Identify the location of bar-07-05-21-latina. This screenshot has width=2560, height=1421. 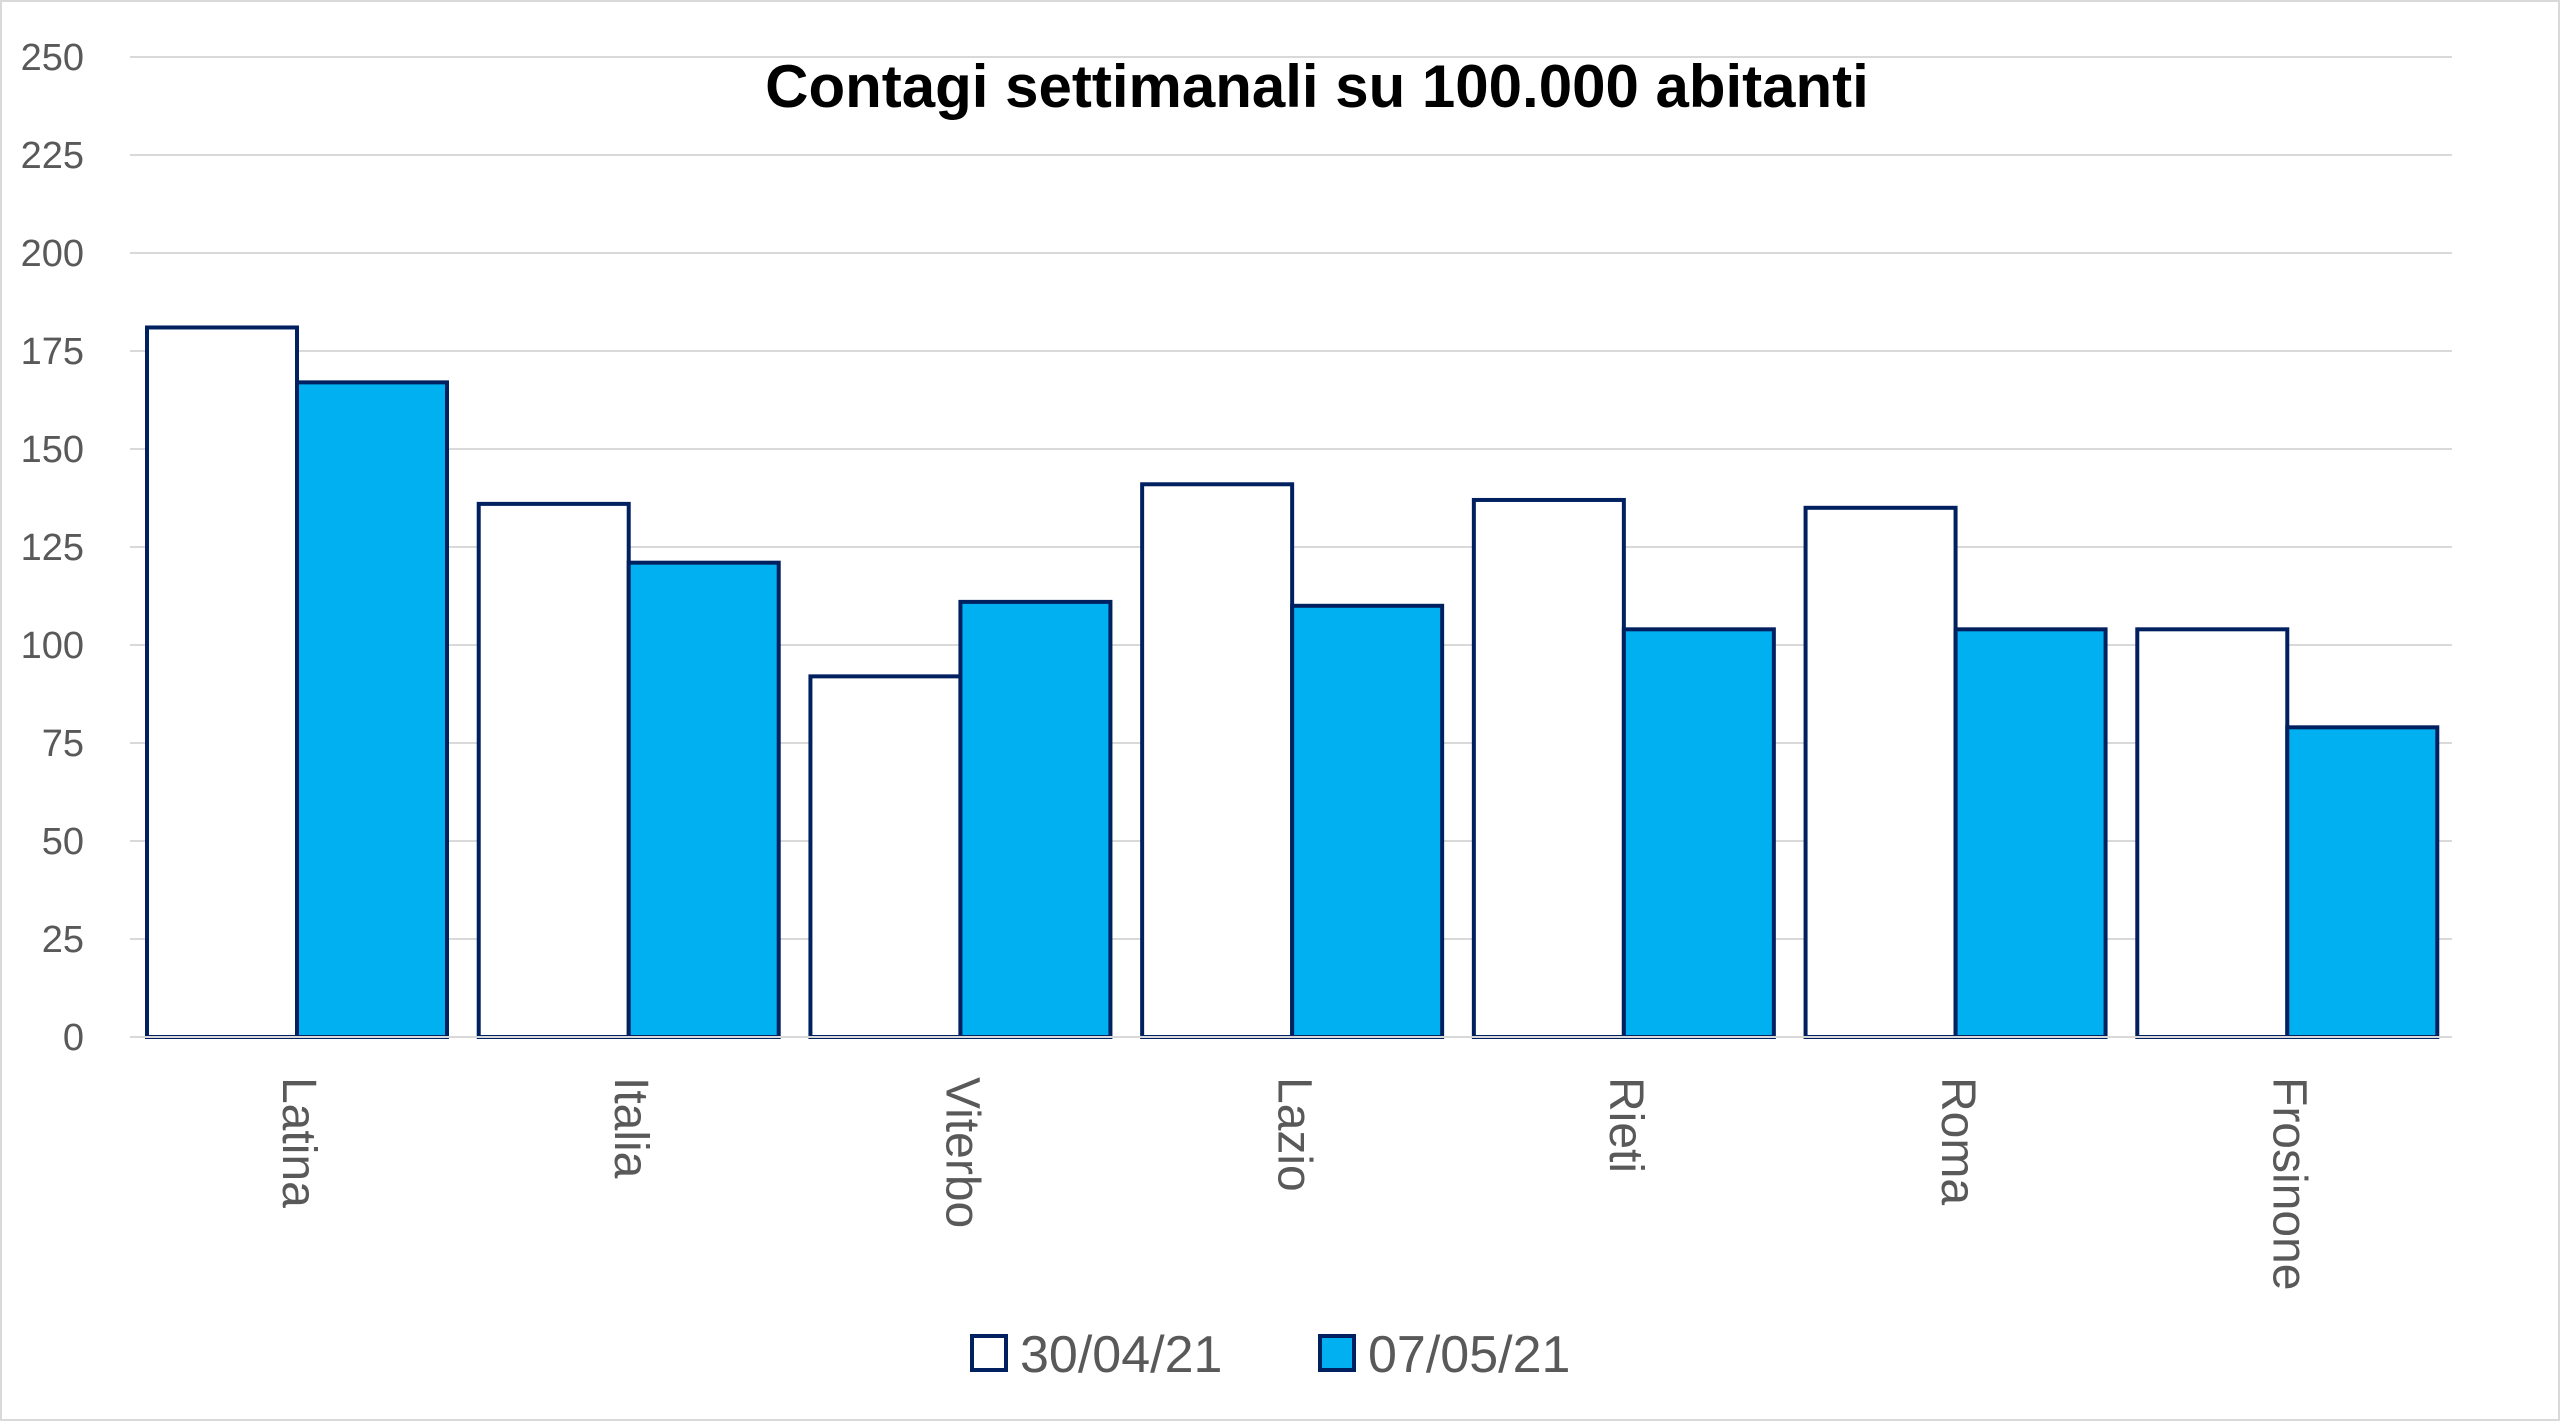
(372, 709).